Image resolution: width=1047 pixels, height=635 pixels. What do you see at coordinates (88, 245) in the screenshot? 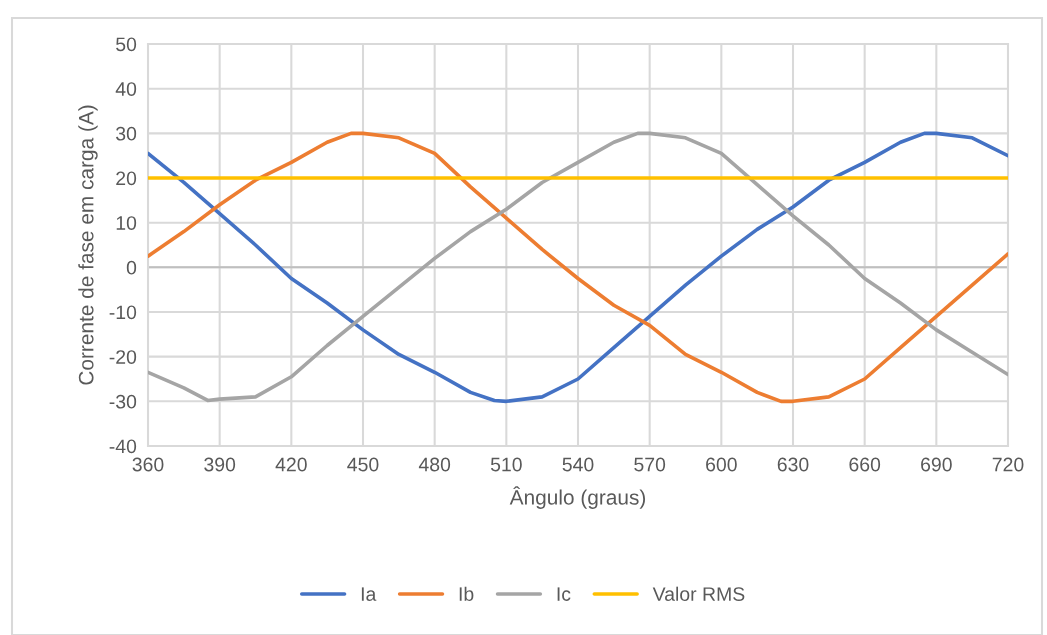
I see `y-axis-title: Corrente de fase em carga (A)` at bounding box center [88, 245].